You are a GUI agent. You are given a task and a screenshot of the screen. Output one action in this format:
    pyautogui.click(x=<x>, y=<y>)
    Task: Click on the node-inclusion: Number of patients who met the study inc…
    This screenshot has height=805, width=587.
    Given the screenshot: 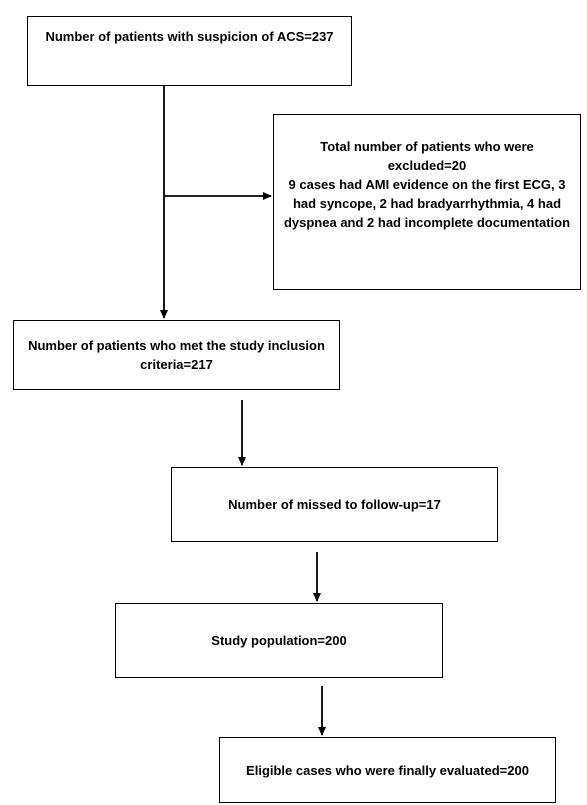 What is the action you would take?
    pyautogui.click(x=176, y=355)
    